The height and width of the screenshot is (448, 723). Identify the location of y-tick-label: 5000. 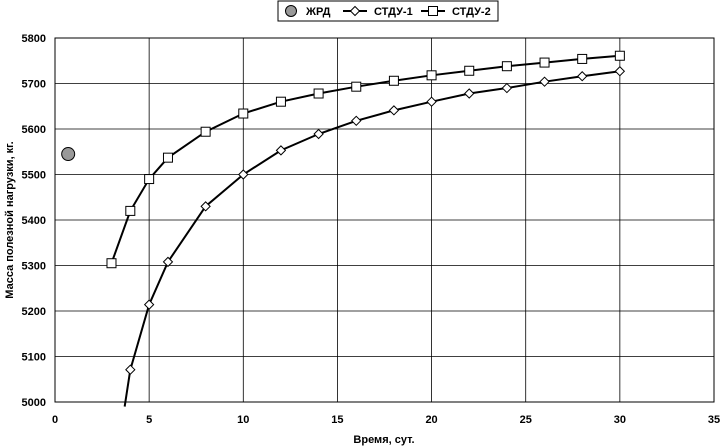
(34, 403).